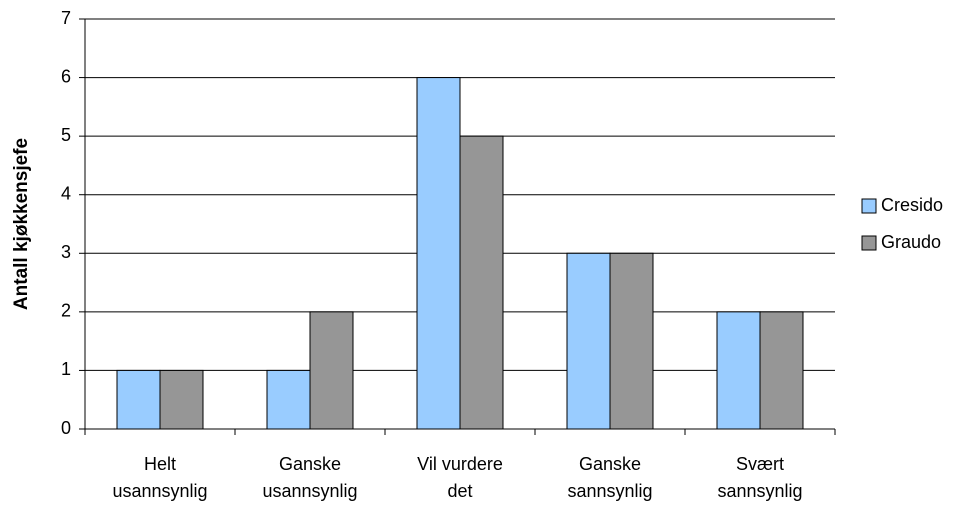  Describe the element at coordinates (66, 428) in the screenshot. I see `y-tick-label: 0` at that location.